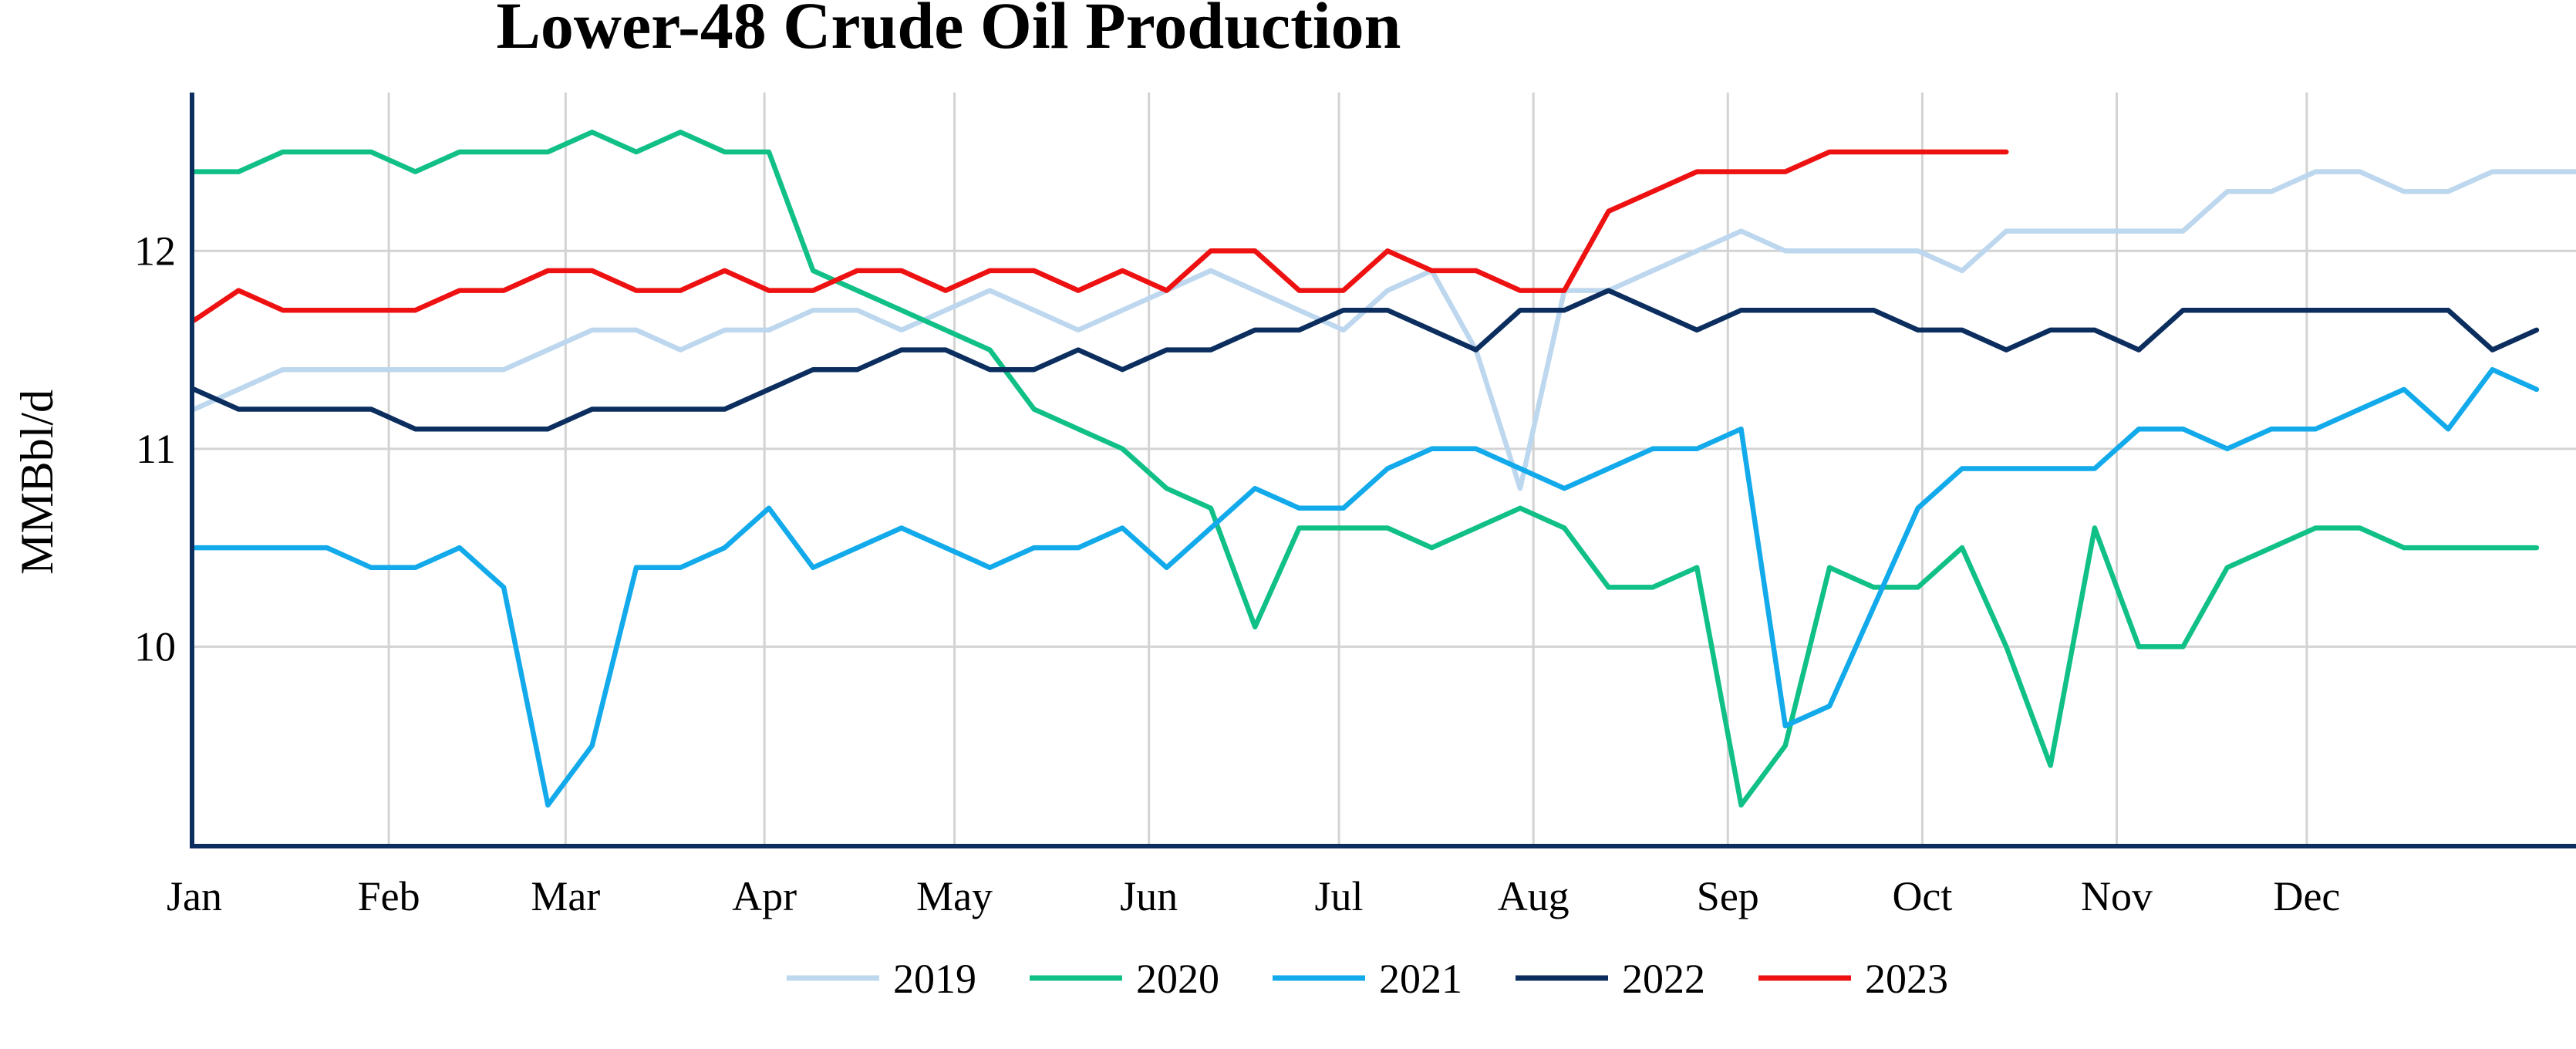 This screenshot has height=1049, width=2576. I want to click on series-line-2023, so click(1100, 236).